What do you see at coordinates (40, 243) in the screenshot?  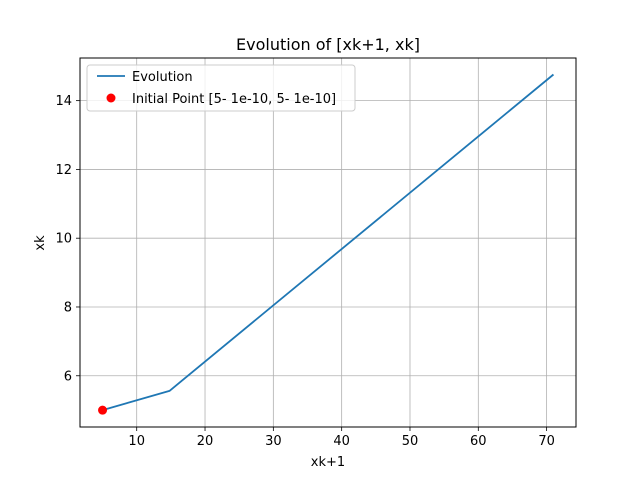 I see `y-axis-label: xk` at bounding box center [40, 243].